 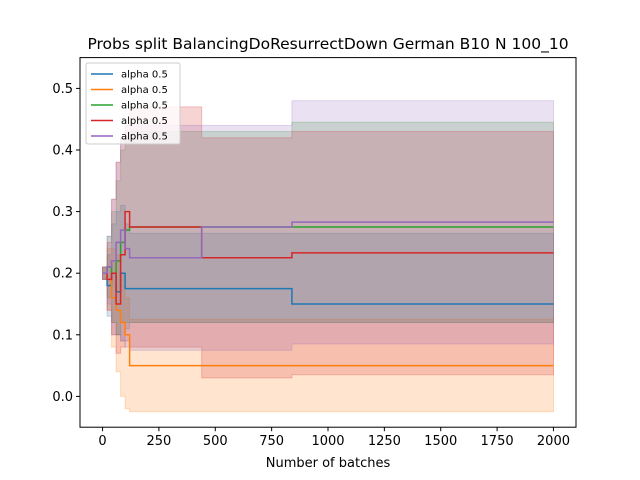 What do you see at coordinates (62, 89) in the screenshot?
I see `y-tick-label: 0.5` at bounding box center [62, 89].